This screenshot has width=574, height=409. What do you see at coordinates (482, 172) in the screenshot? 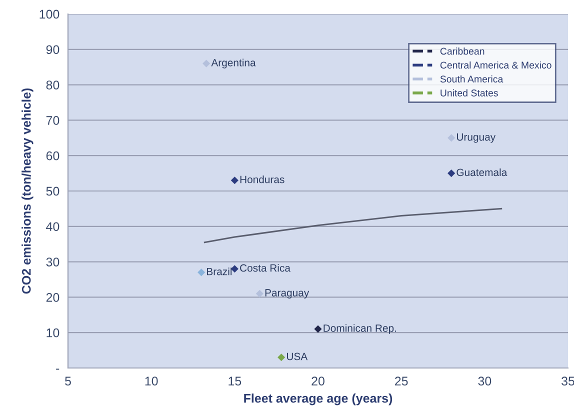
I see `annotation: Guatemala` at bounding box center [482, 172].